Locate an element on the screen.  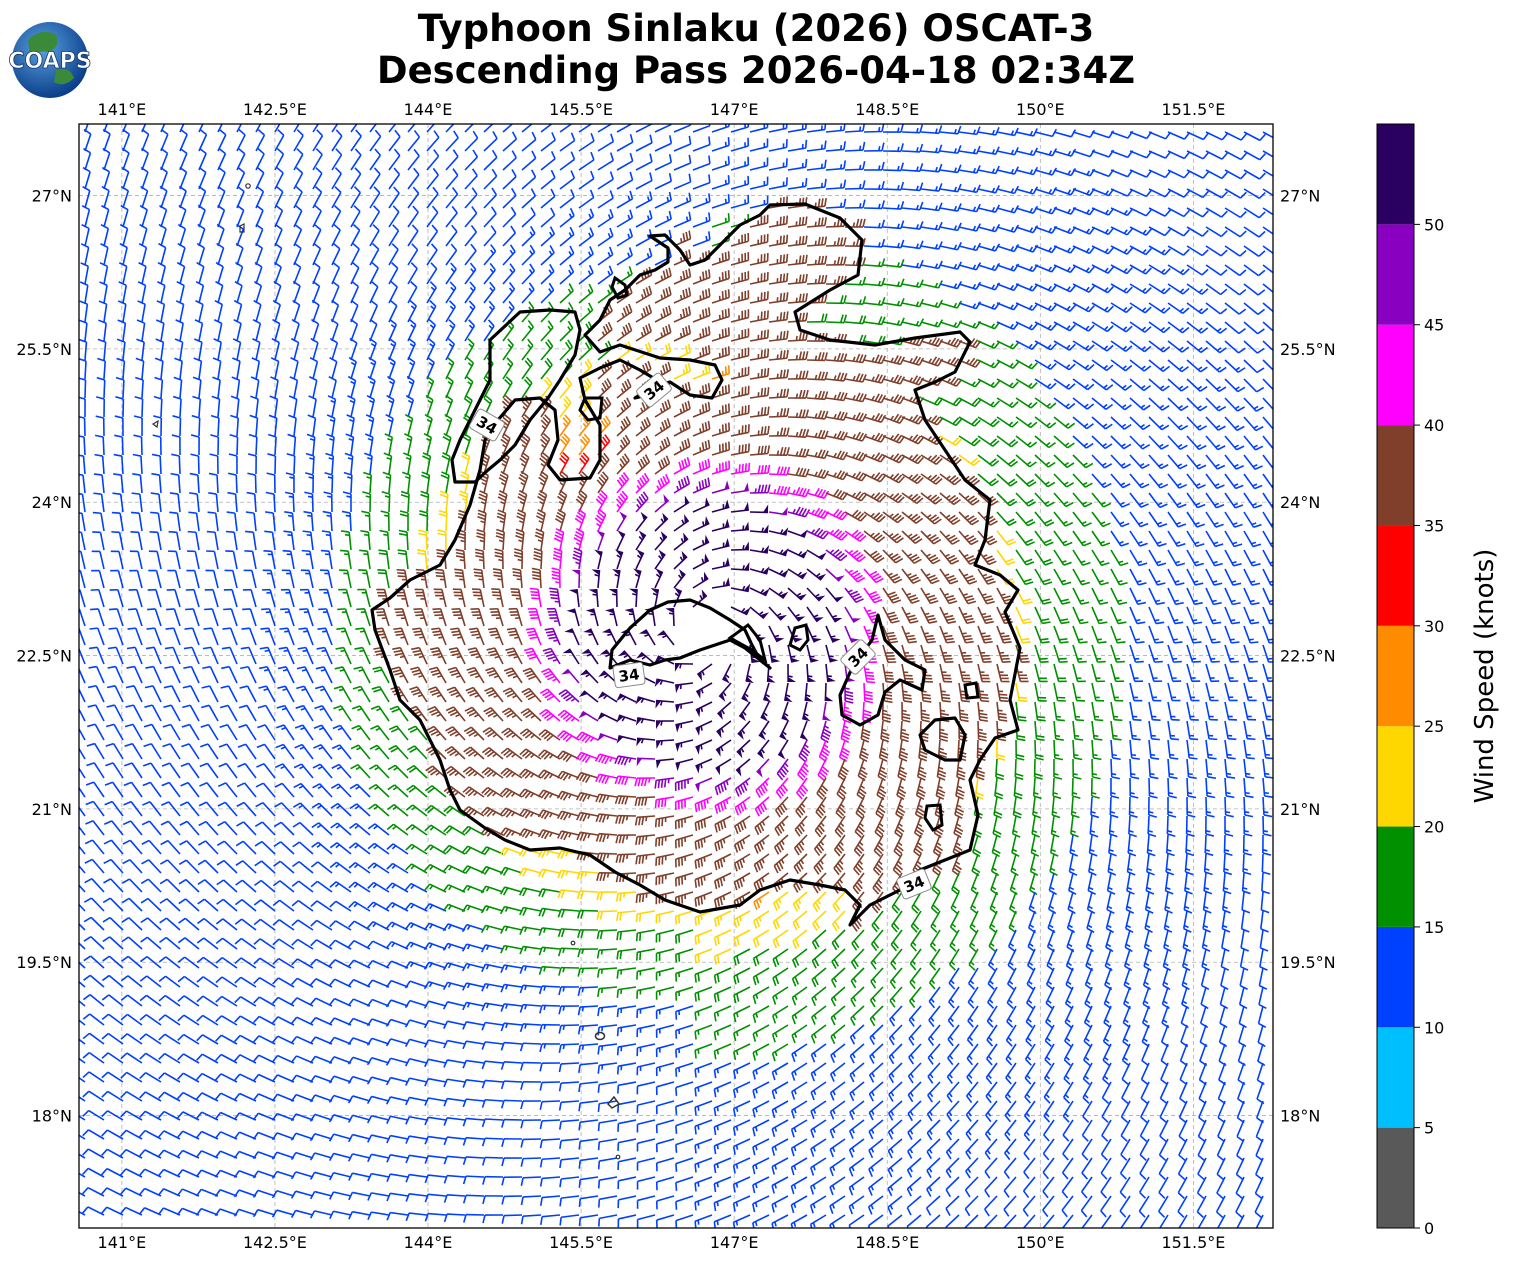
x-tick-label-top: 148.5°E is located at coordinates (887, 109).